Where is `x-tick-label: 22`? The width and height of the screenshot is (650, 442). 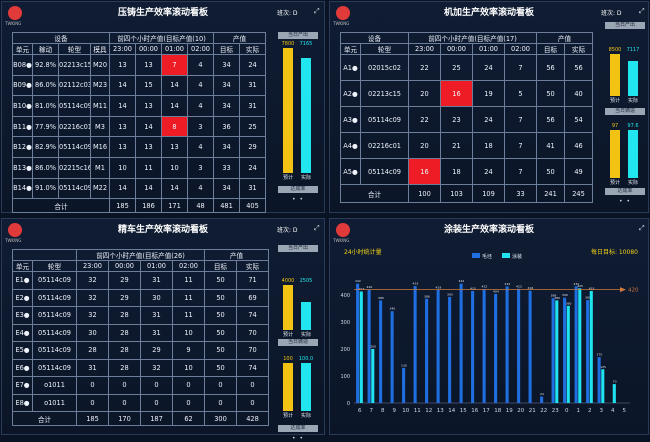
x-tick-label: 22 is located at coordinates (543, 411).